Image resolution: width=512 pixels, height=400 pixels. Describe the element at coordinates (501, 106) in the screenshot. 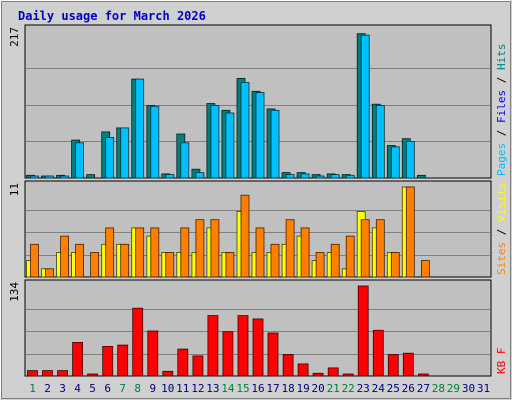

I see `legend-entry: Files` at that location.